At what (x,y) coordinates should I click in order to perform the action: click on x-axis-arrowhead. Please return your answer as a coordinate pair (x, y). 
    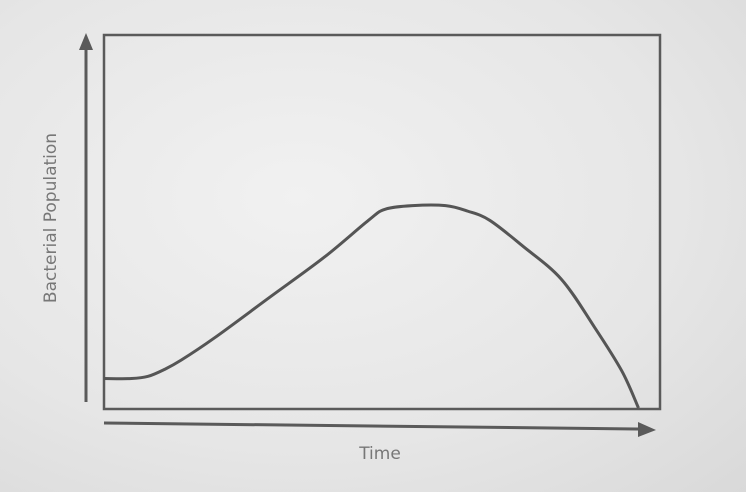
    Looking at the image, I should click on (647, 429).